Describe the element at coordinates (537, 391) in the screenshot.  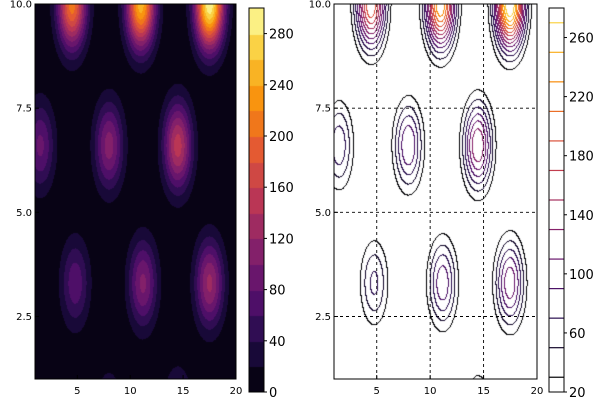
I see `right-x-tick-label: 20` at that location.